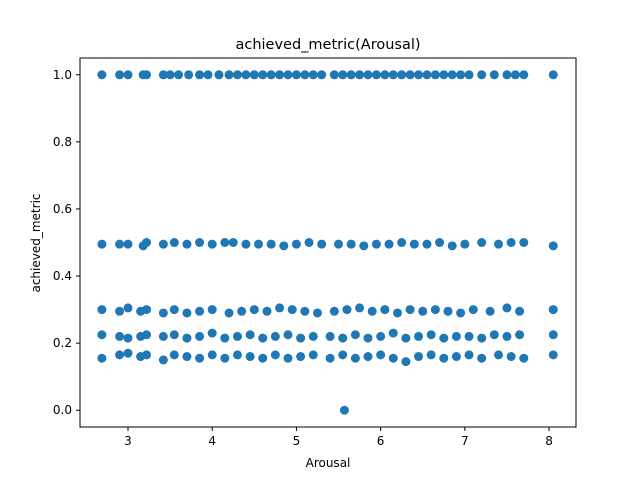  Describe the element at coordinates (36, 242) in the screenshot. I see `y-axis-label: achieved_metric` at that location.